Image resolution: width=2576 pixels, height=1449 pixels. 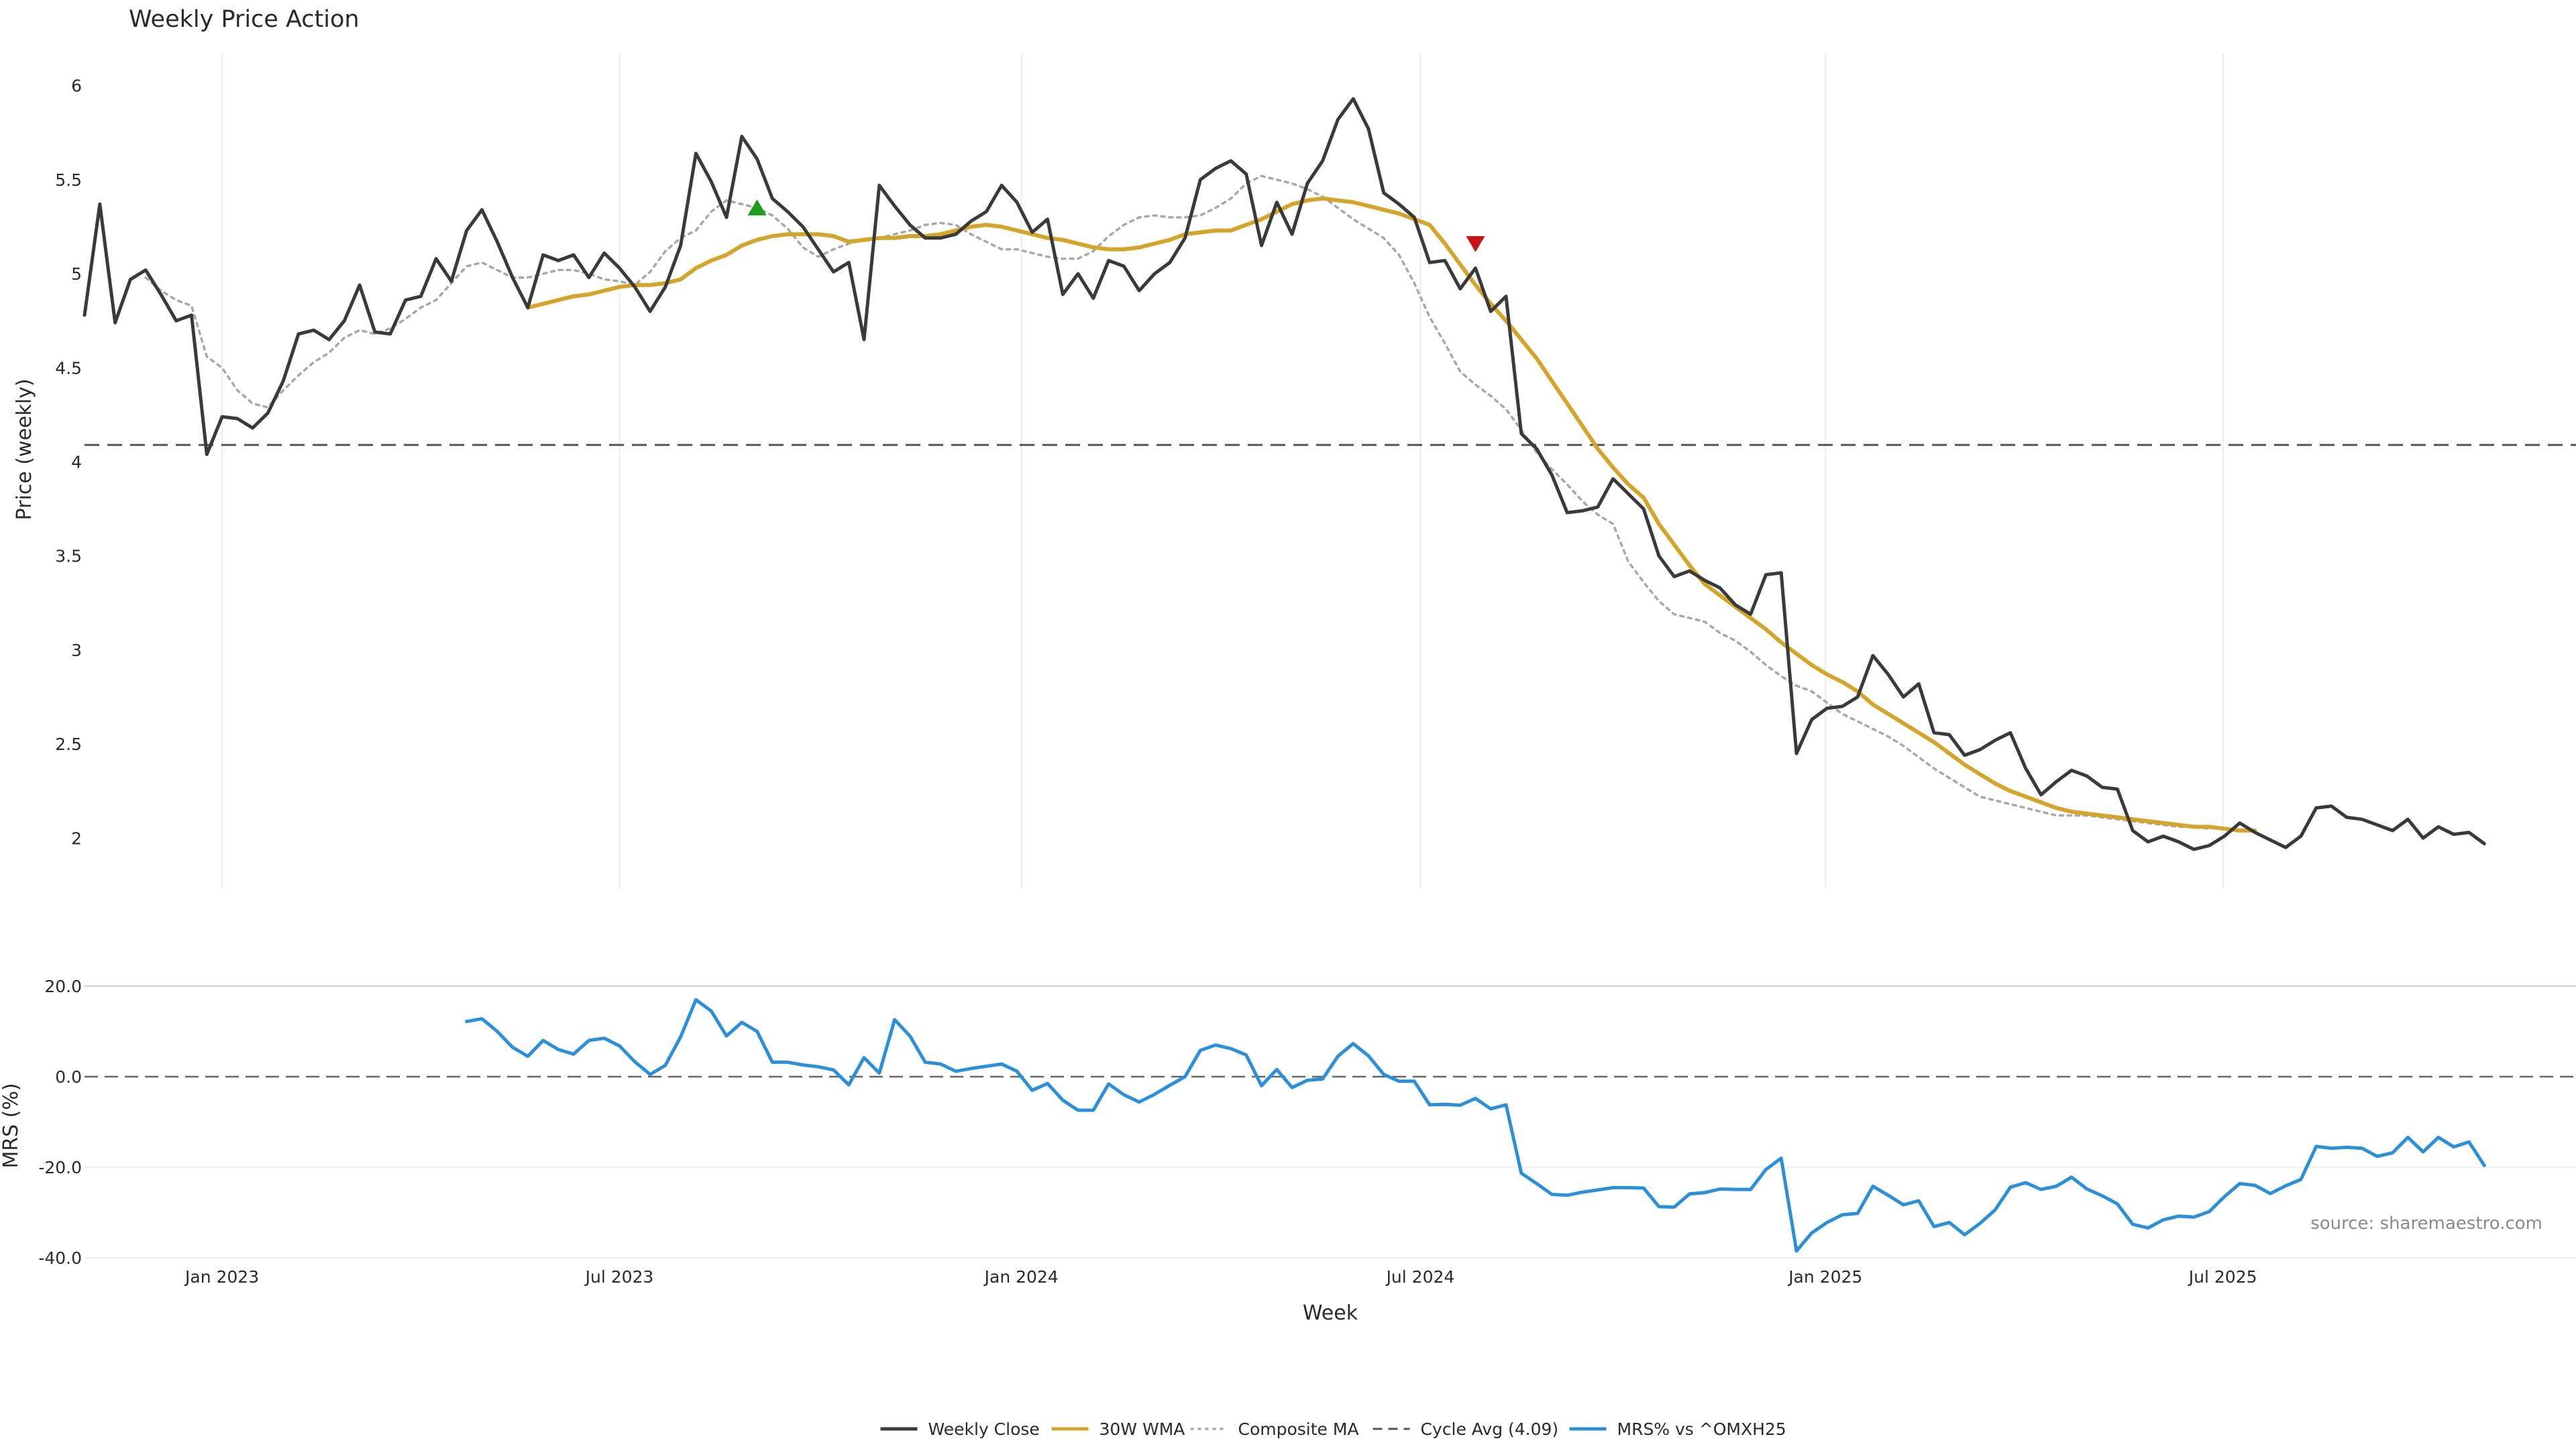 I want to click on price-ytick-label: 2, so click(x=76, y=838).